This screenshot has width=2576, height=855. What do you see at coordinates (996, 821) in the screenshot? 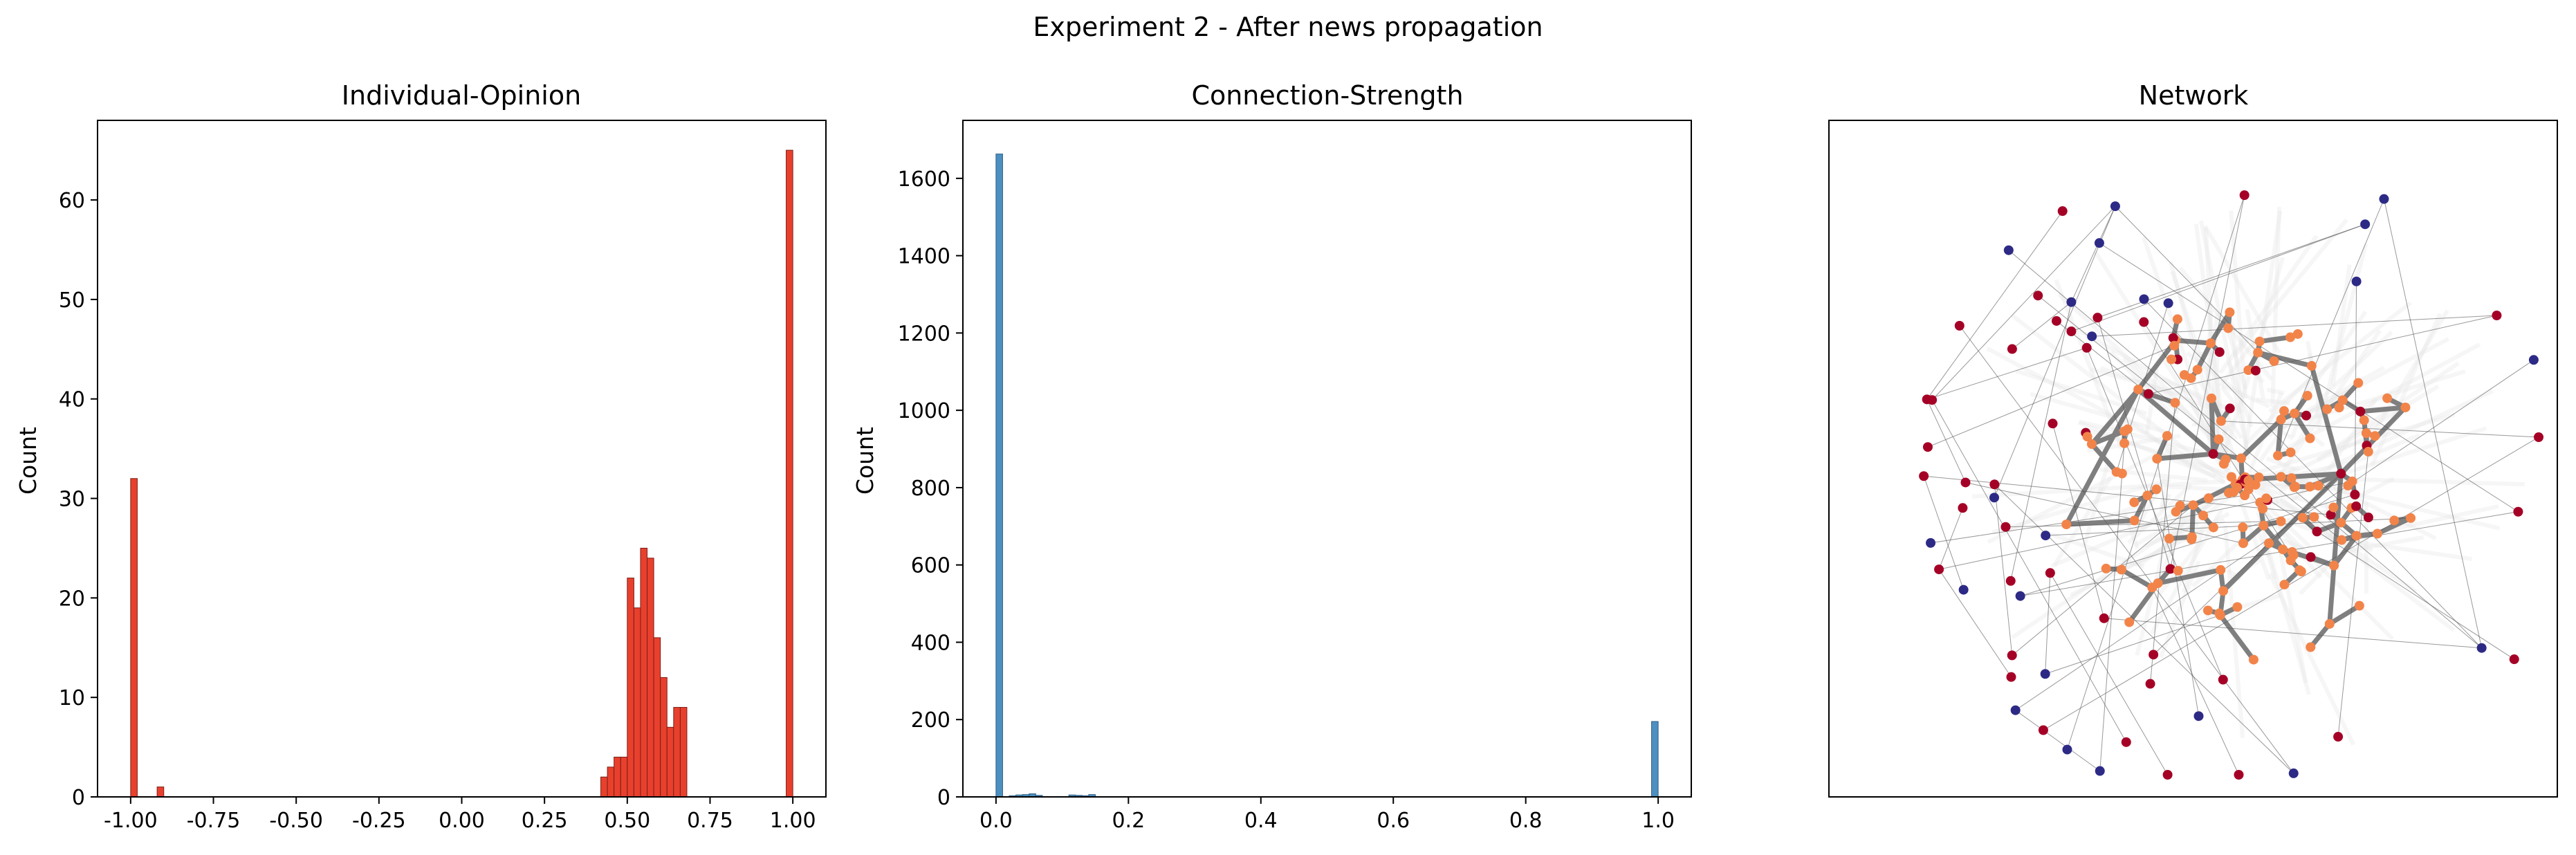
I see `strength-histogram-xtick-label: 0.0` at bounding box center [996, 821].